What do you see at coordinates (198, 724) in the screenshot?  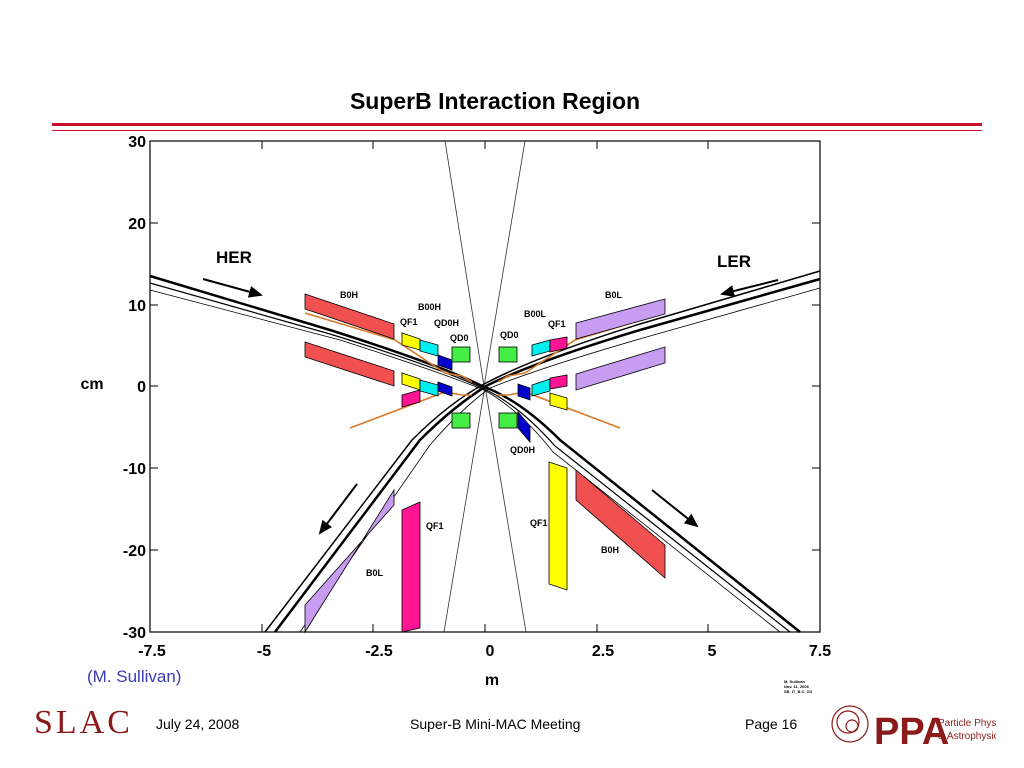 I see `footer-date: July 24, 2008` at bounding box center [198, 724].